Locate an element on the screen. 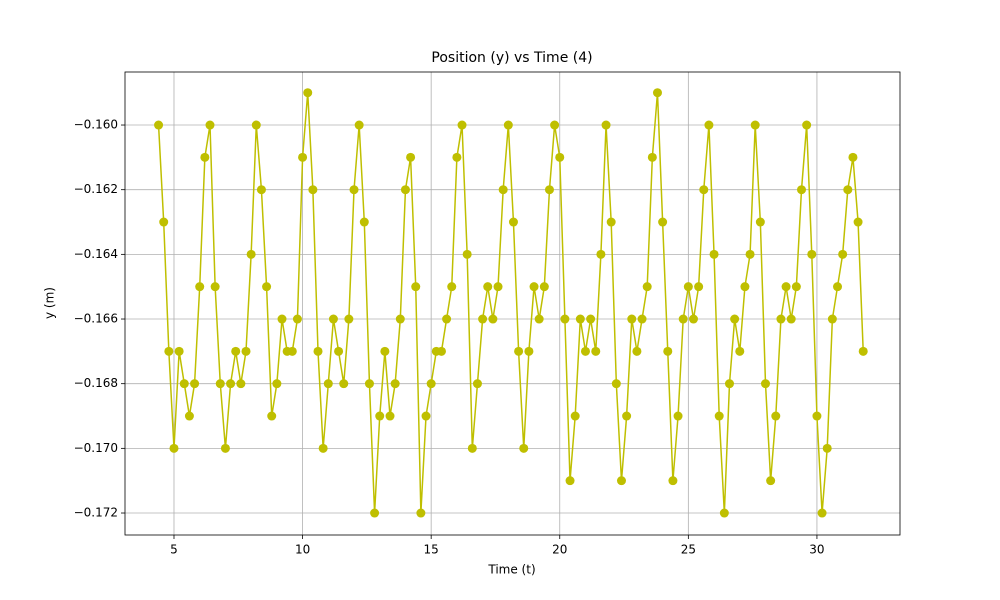 This screenshot has width=1000, height=600. x-tick-label: 30 is located at coordinates (816, 550).